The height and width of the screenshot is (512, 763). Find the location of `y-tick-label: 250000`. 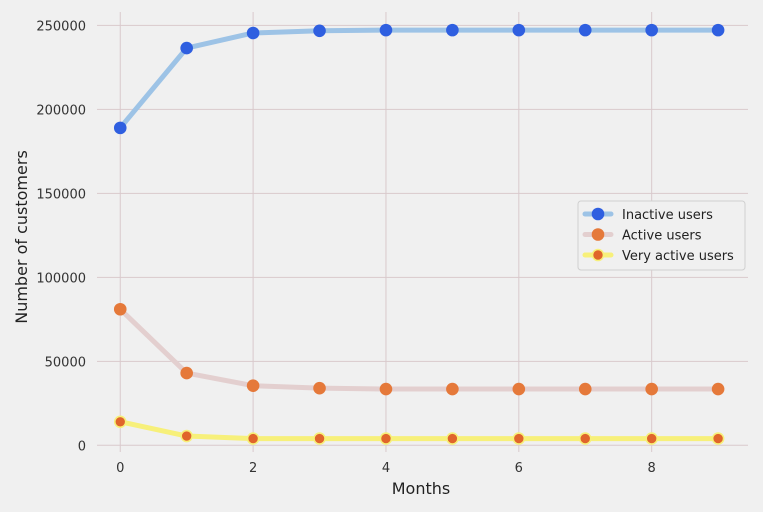

y-tick-label: 250000 is located at coordinates (61, 26).